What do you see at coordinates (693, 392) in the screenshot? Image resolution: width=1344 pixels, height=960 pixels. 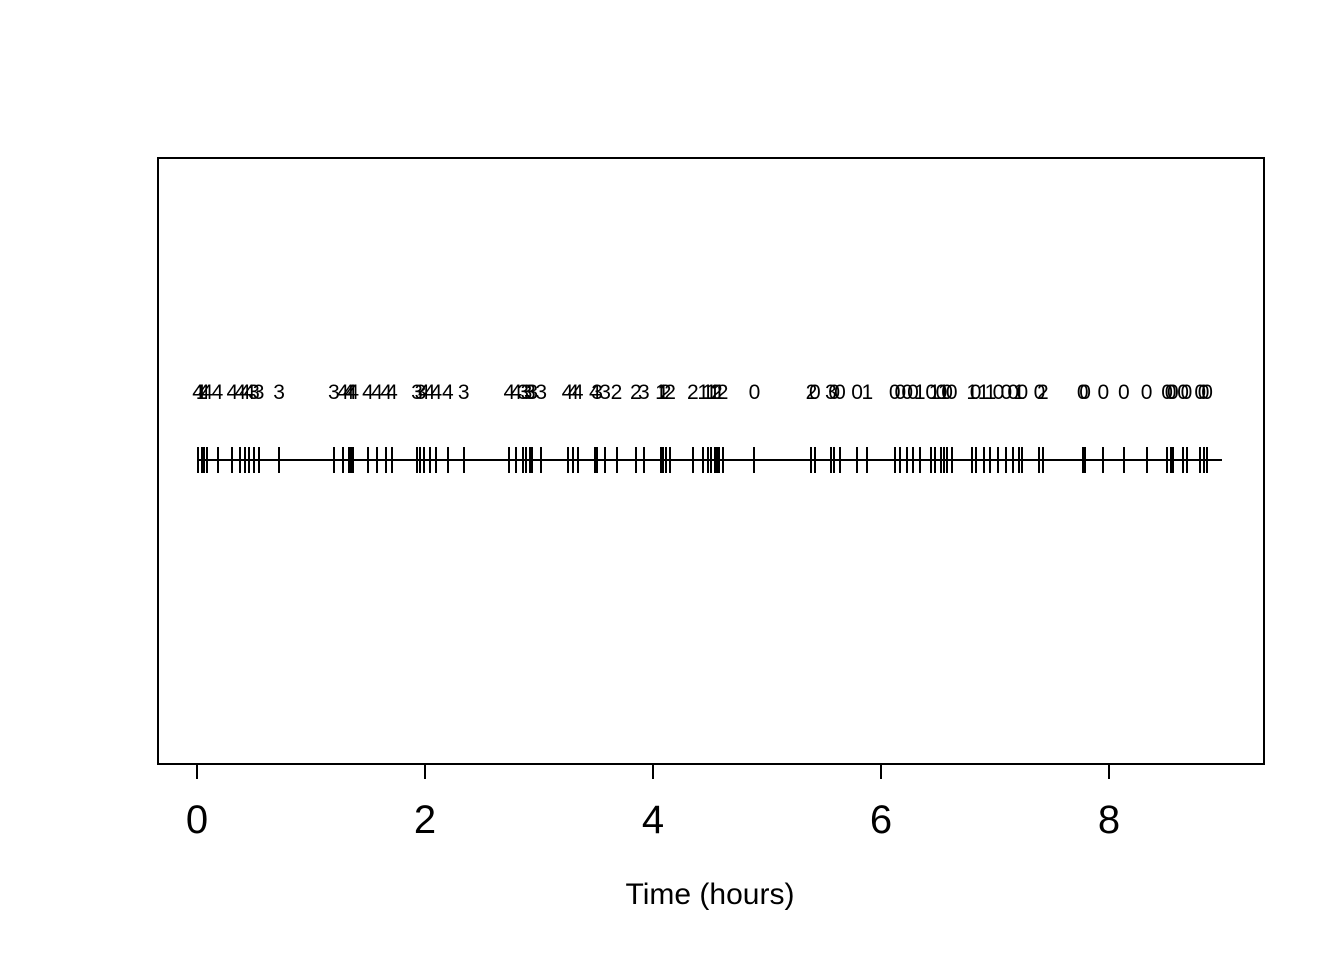 I see `event-mark-label: 2` at bounding box center [693, 392].